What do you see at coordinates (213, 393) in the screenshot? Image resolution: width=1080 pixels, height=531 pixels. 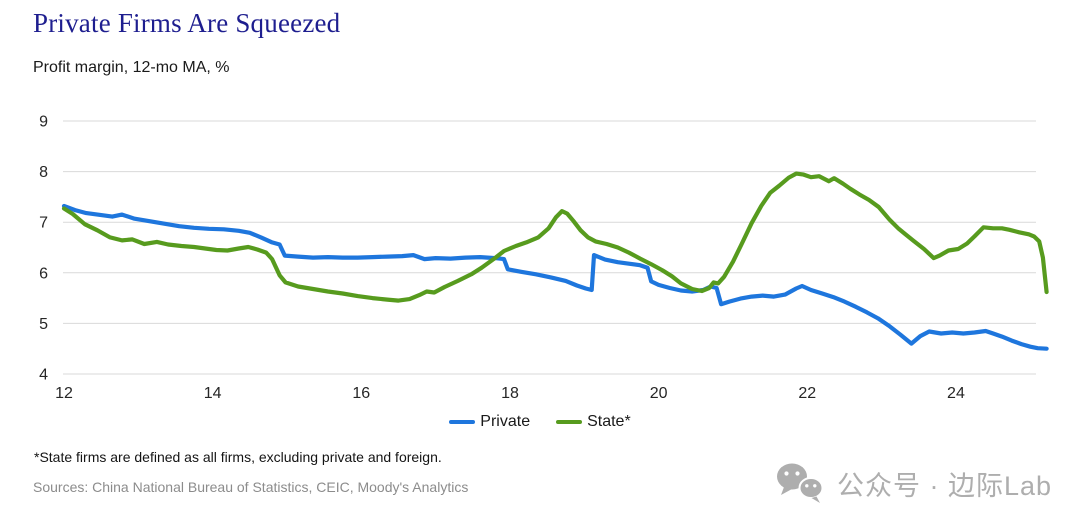 I see `x-axis-label: 14` at bounding box center [213, 393].